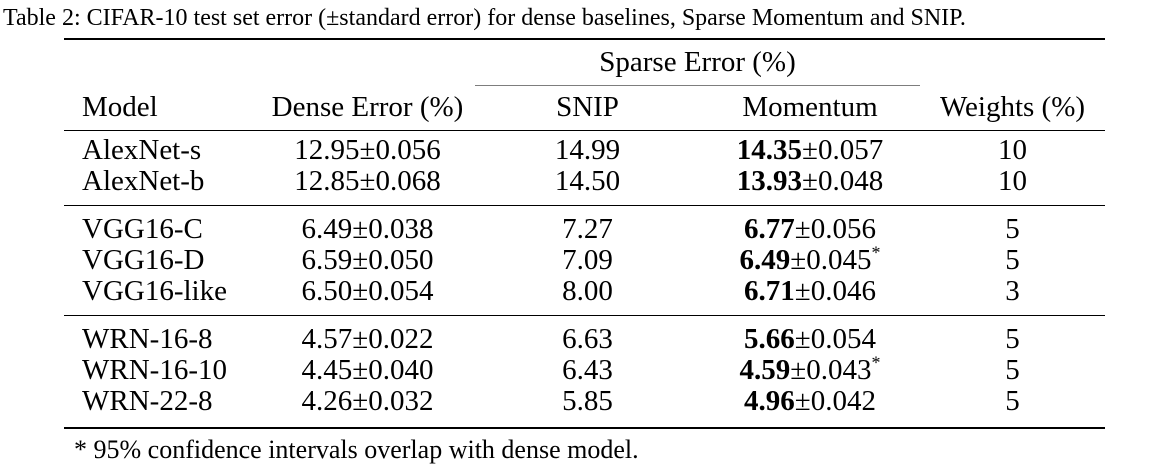  Describe the element at coordinates (765, 370) in the screenshot. I see `momentum-best-value: 4.59` at that location.